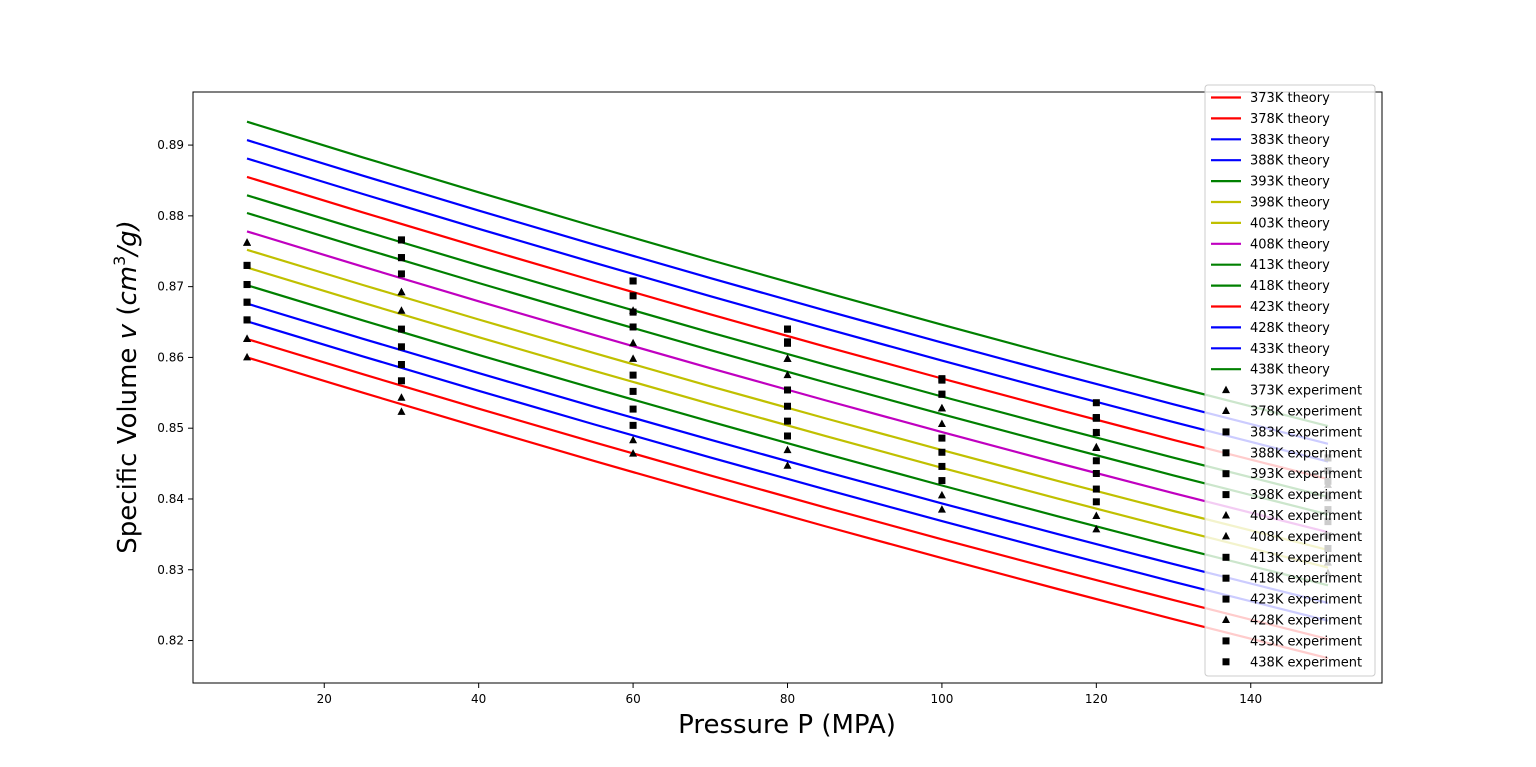 This screenshot has width=1536, height=767. I want to click on legend-entry-23: 418K experiment, so click(1292, 579).